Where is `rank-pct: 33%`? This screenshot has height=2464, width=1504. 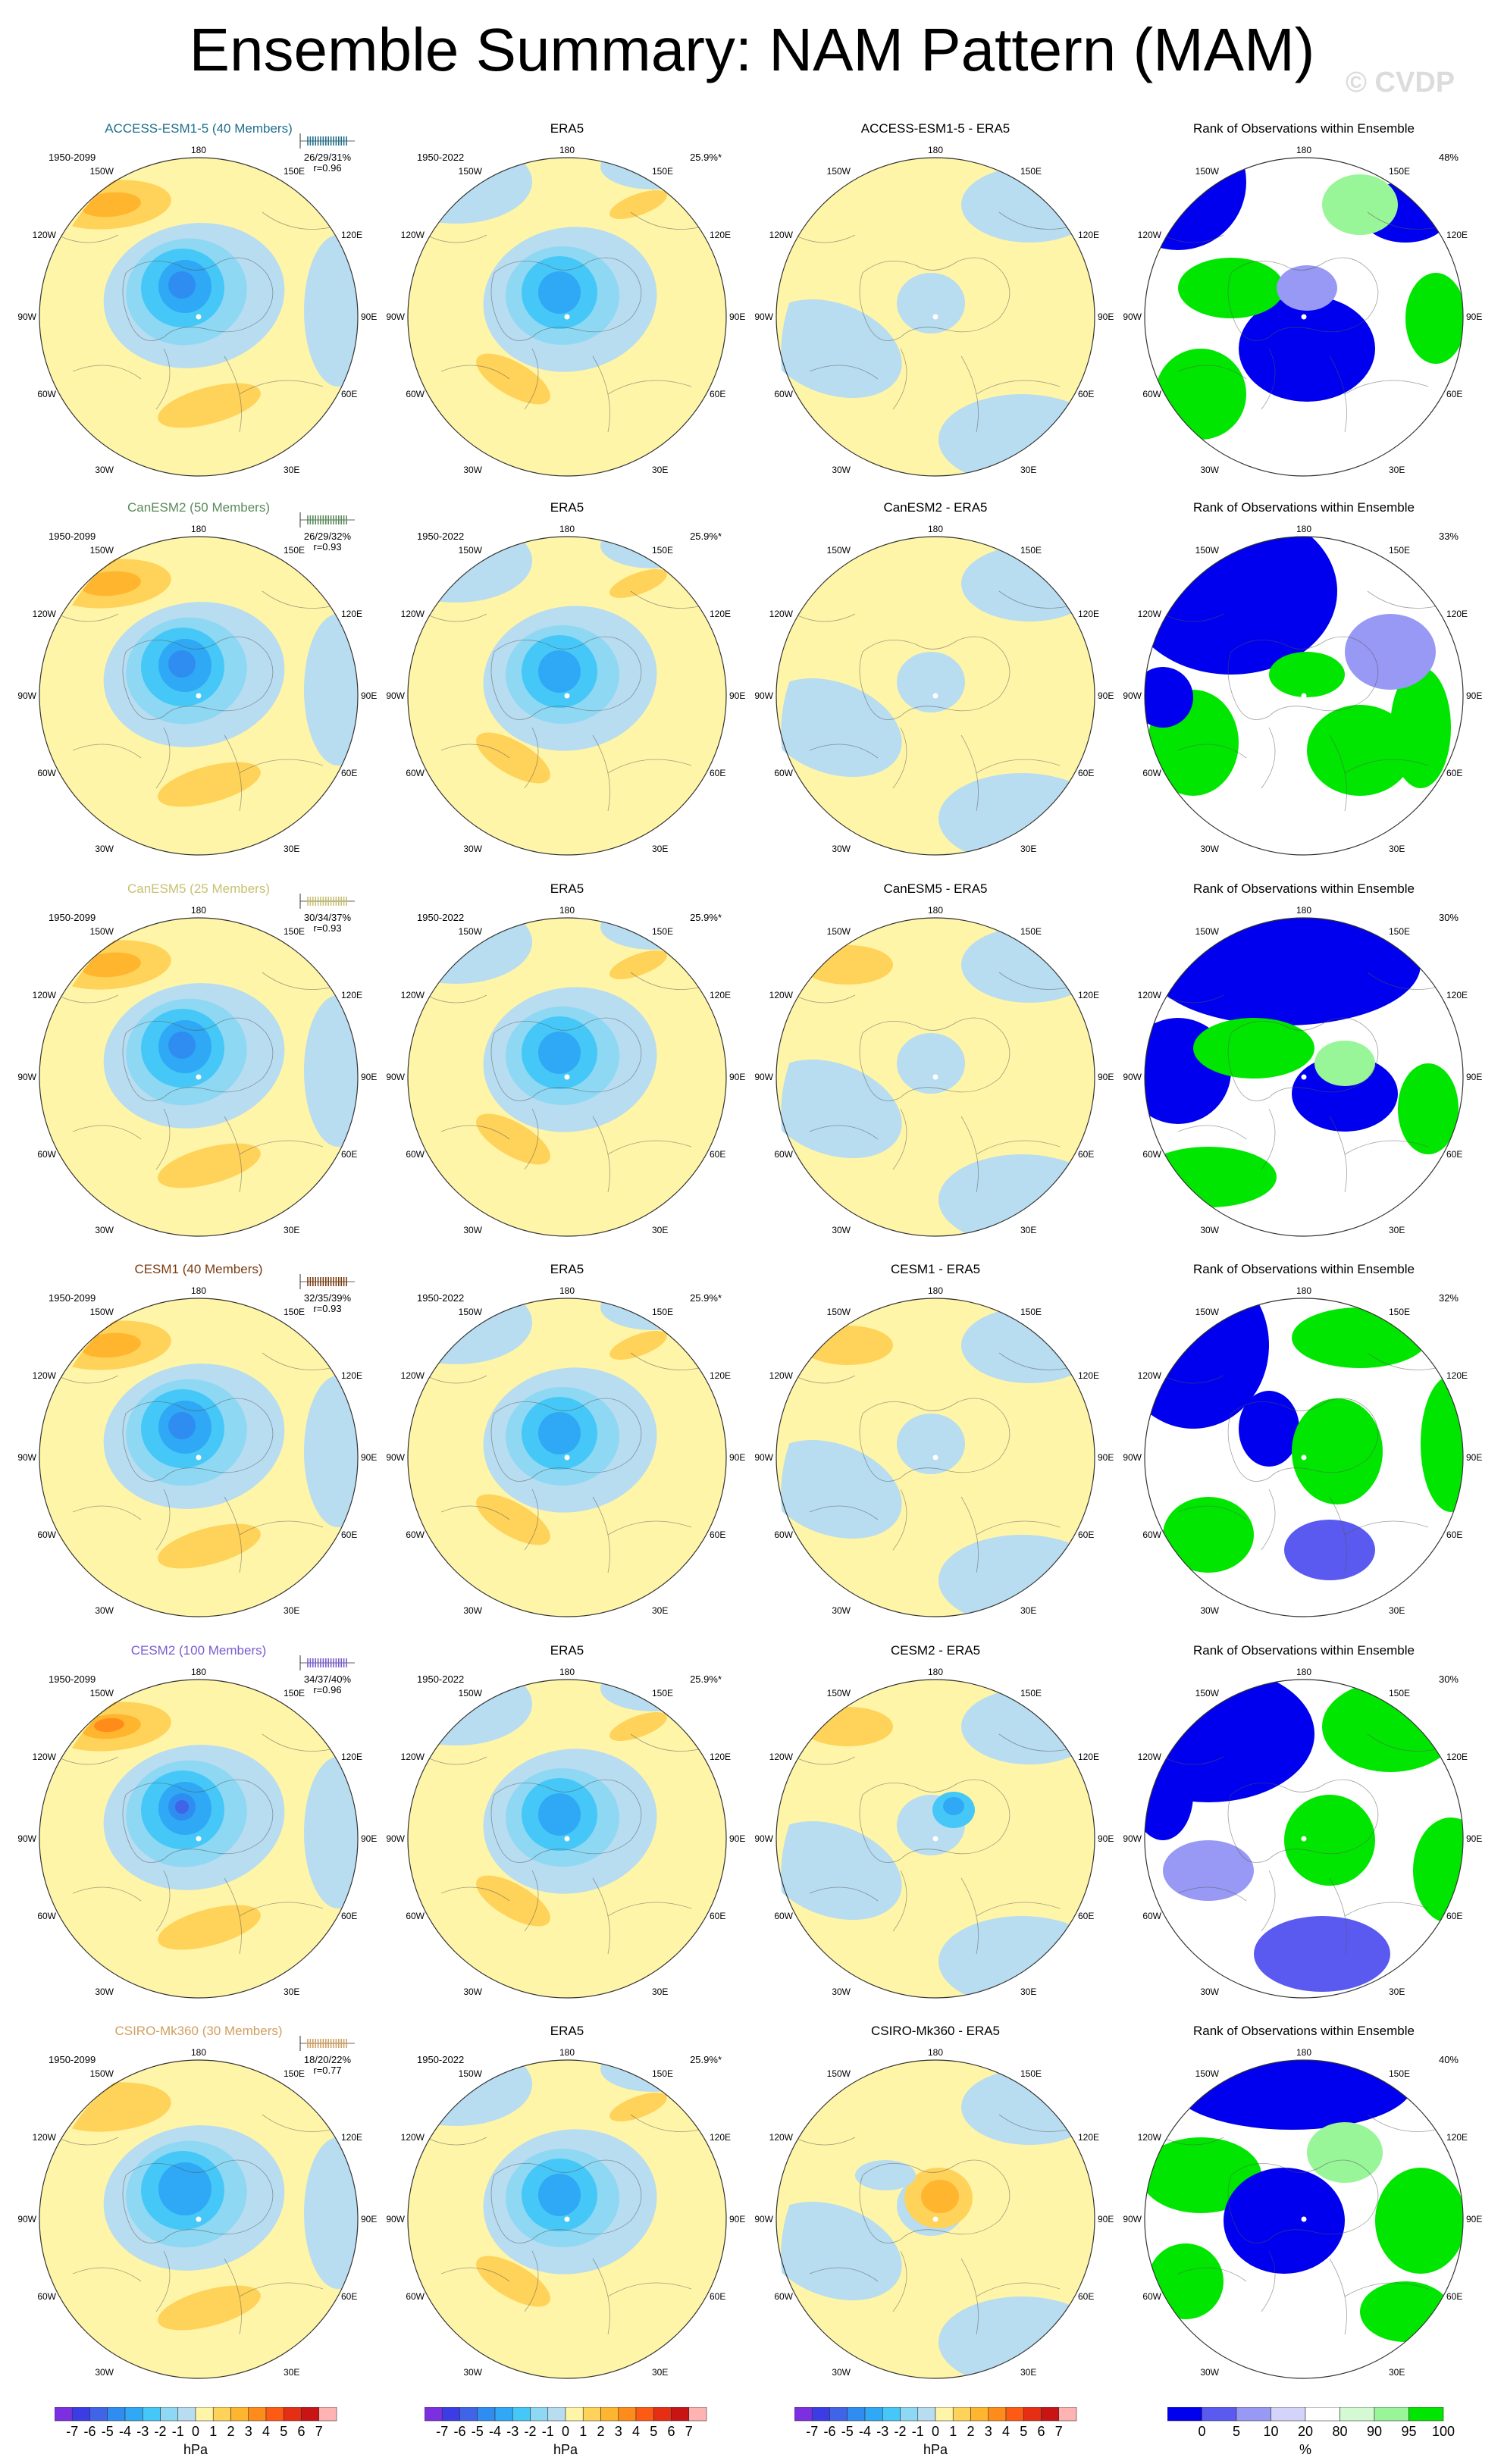
rank-pct: 33% is located at coordinates (1448, 536).